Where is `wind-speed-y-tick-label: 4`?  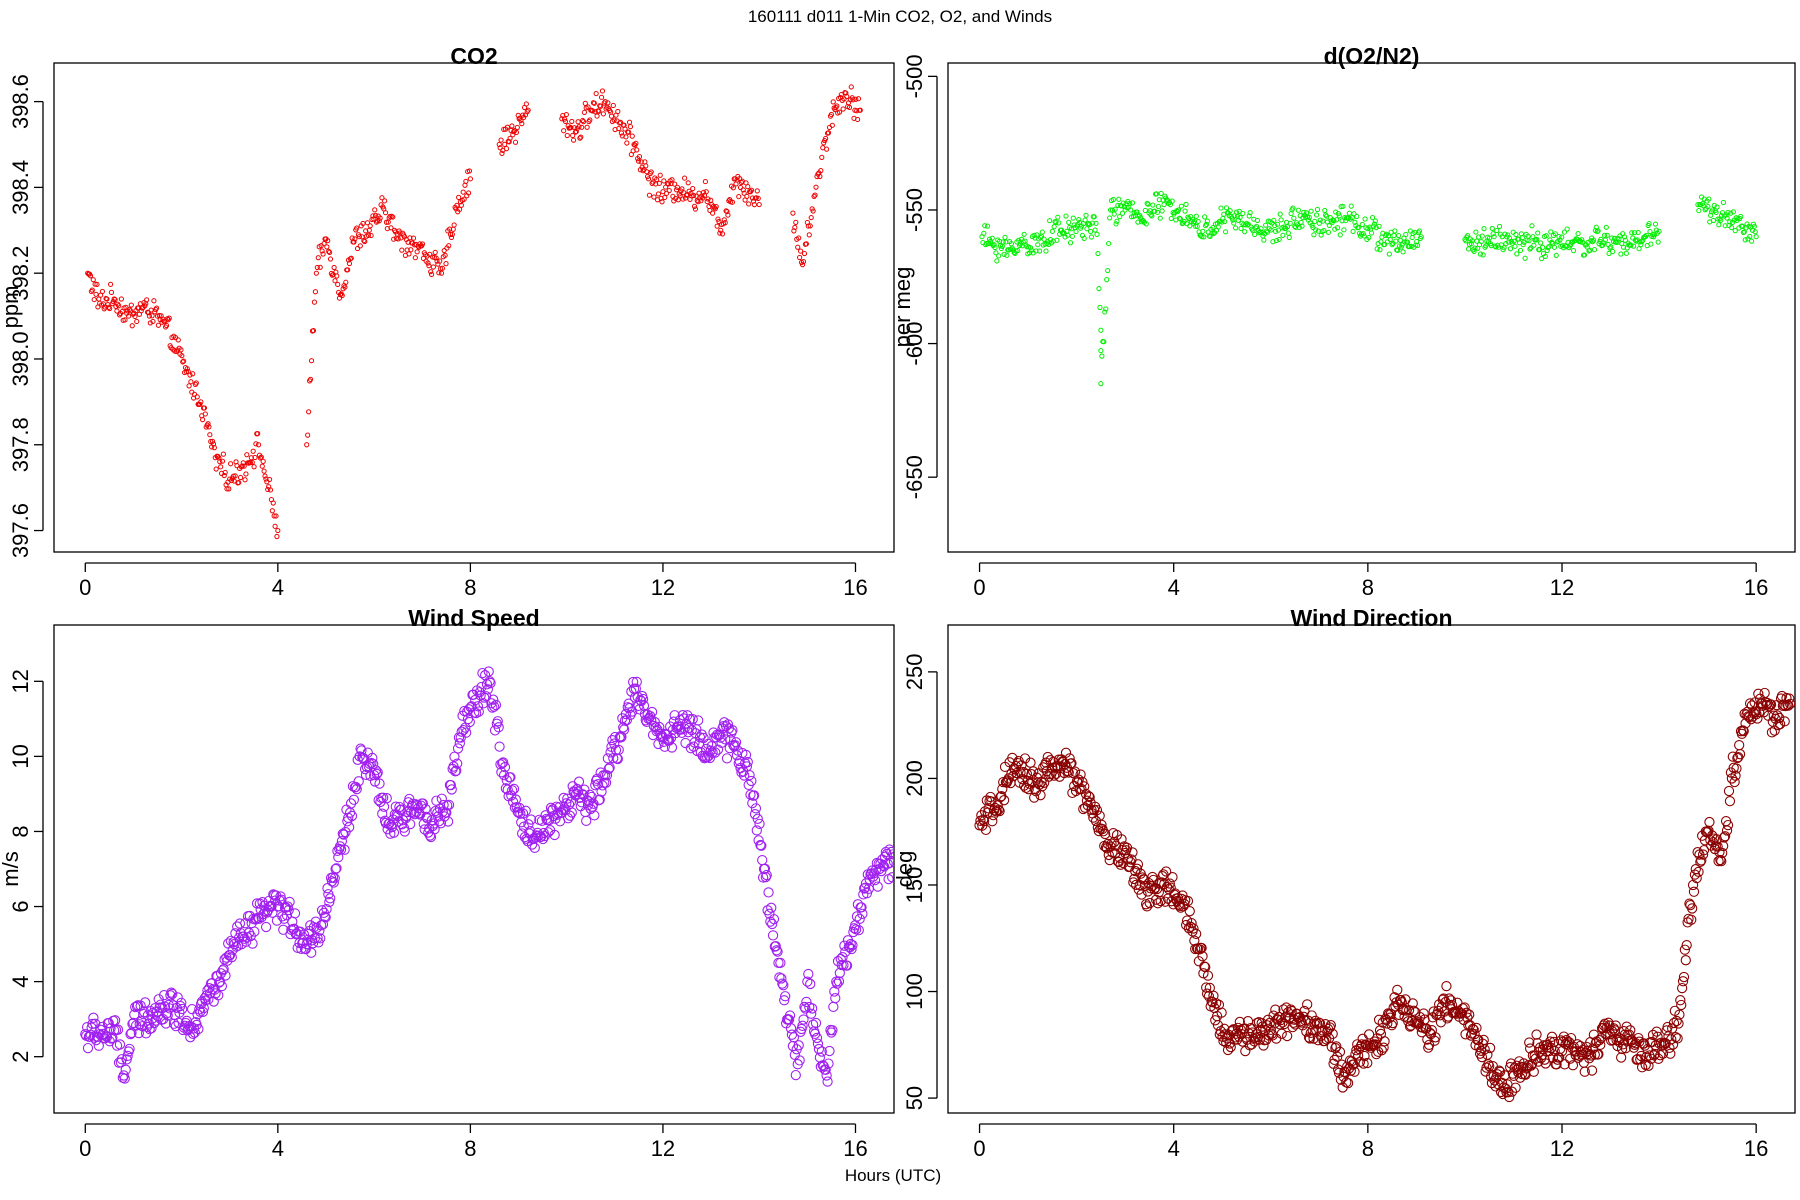 wind-speed-y-tick-label: 4 is located at coordinates (20, 981).